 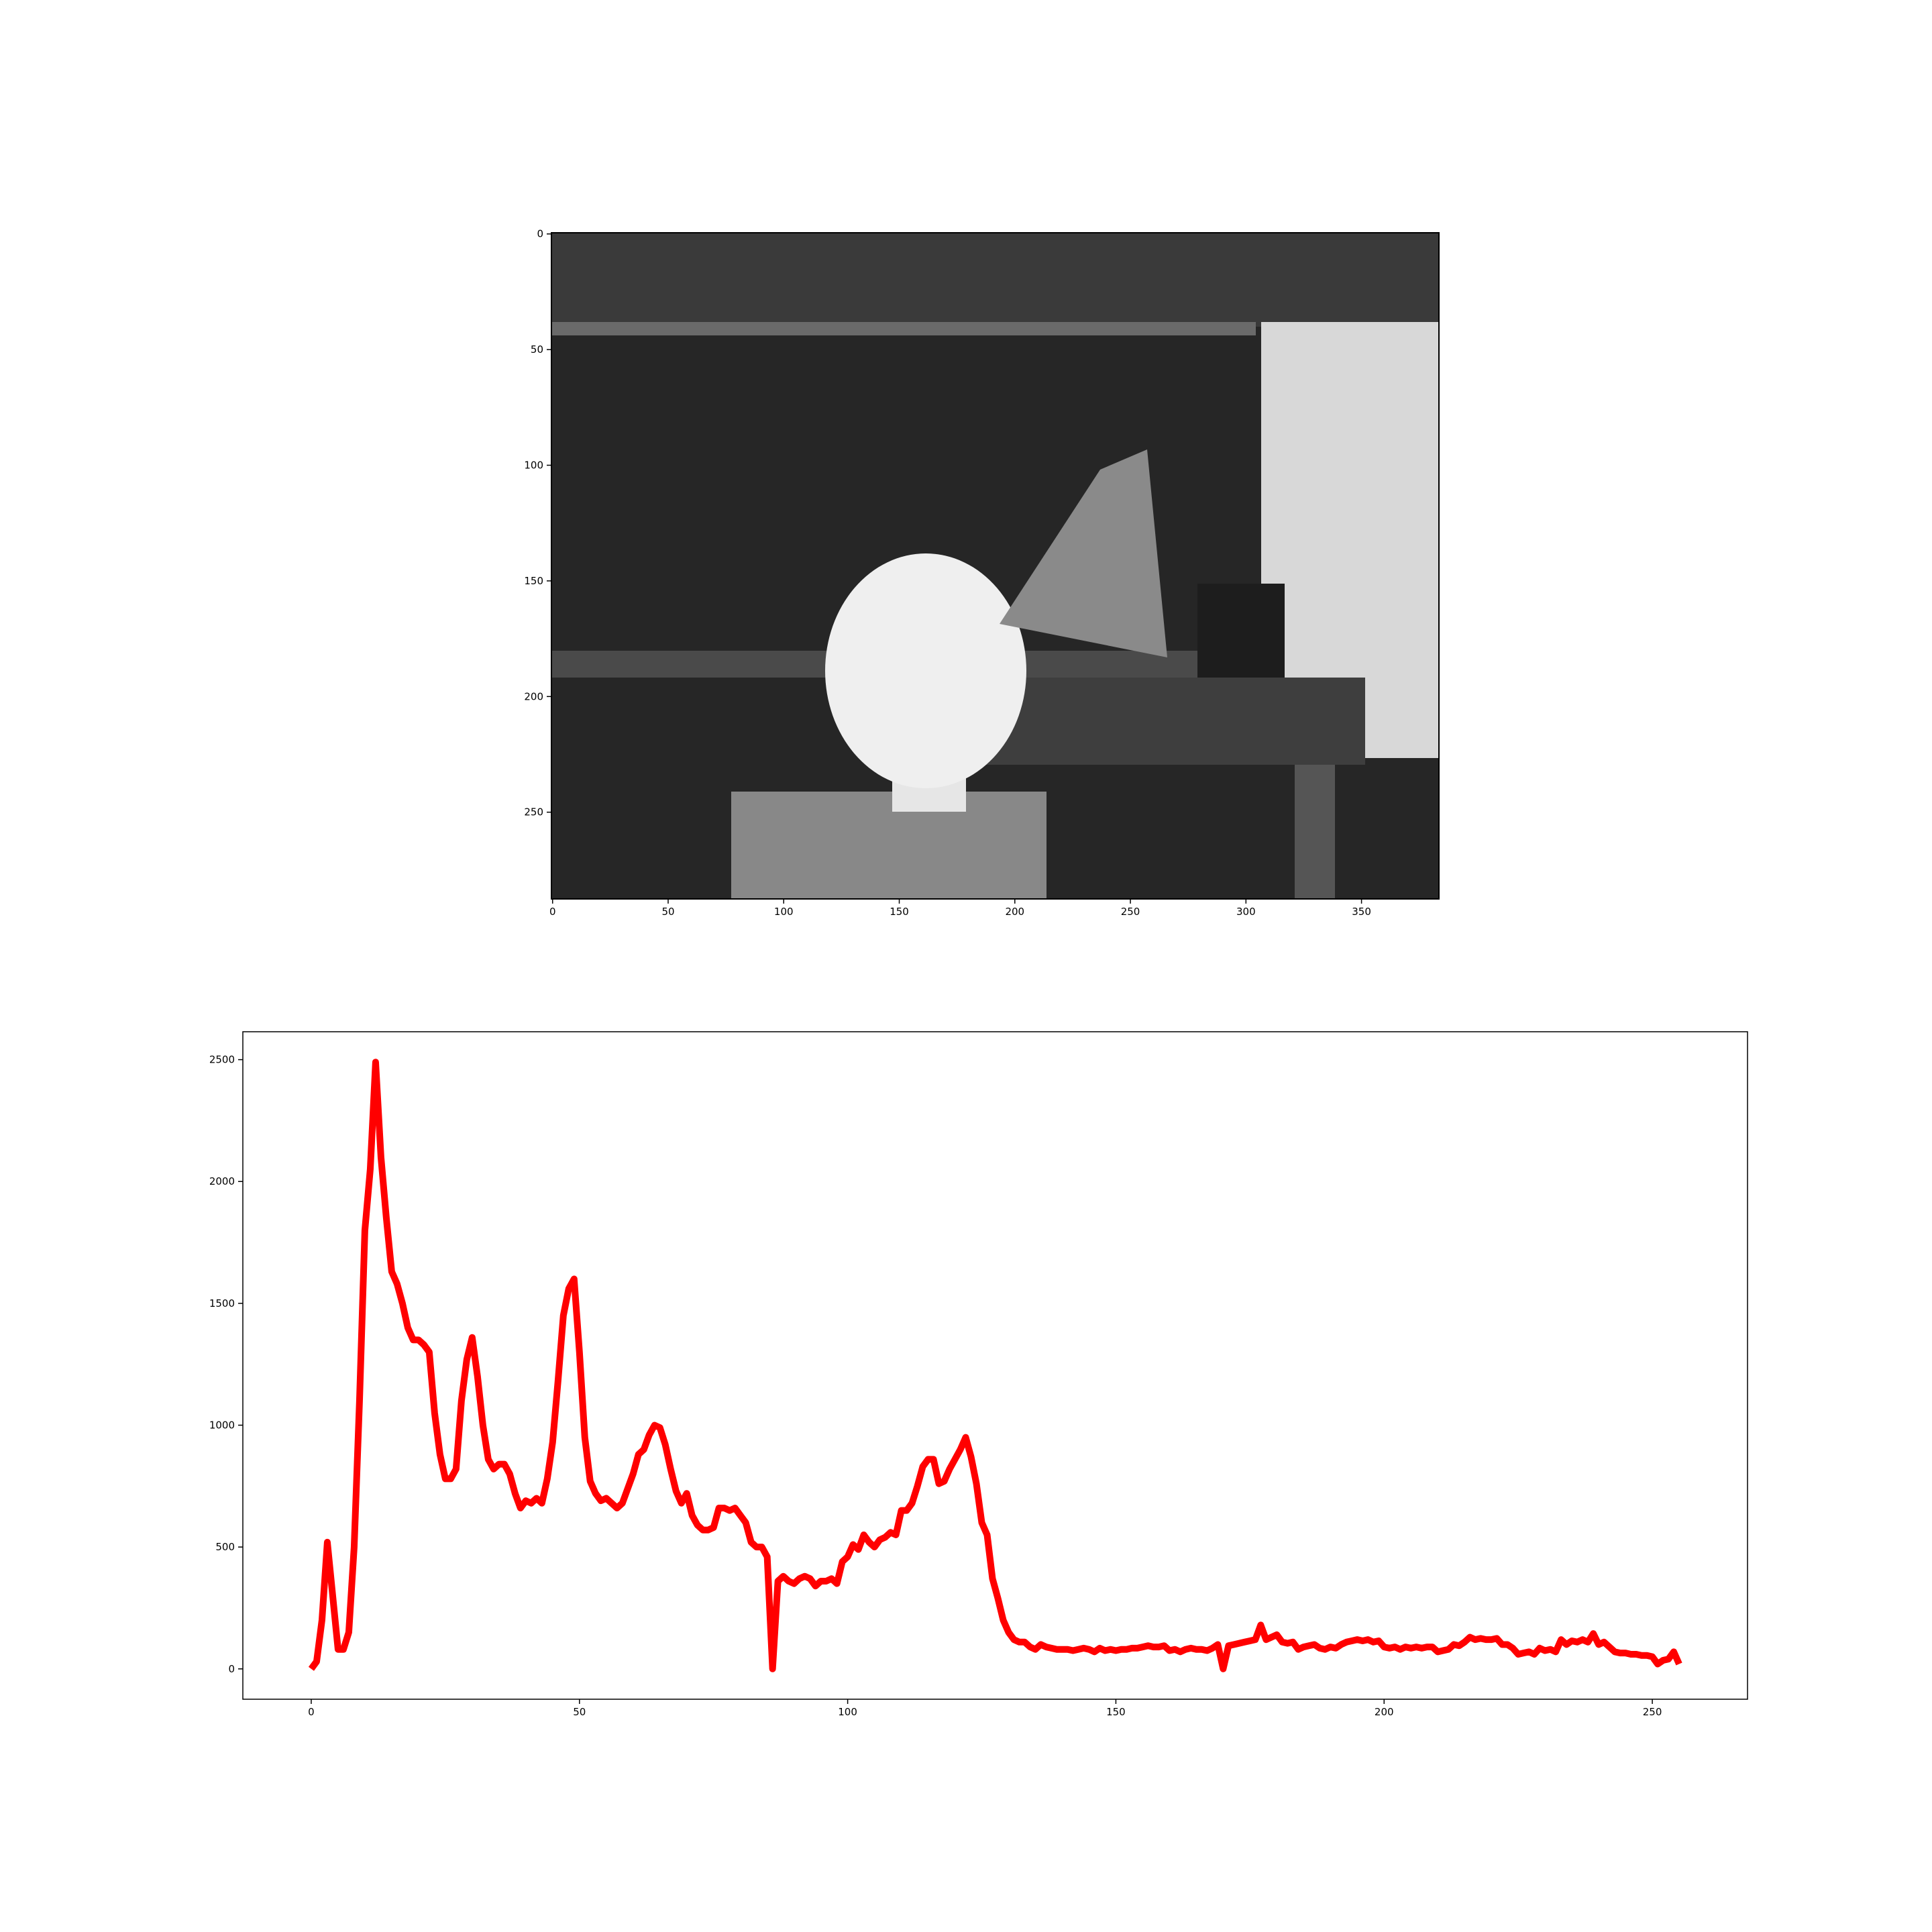 What do you see at coordinates (222, 1181) in the screenshot?
I see `y-tick-label: 2000` at bounding box center [222, 1181].